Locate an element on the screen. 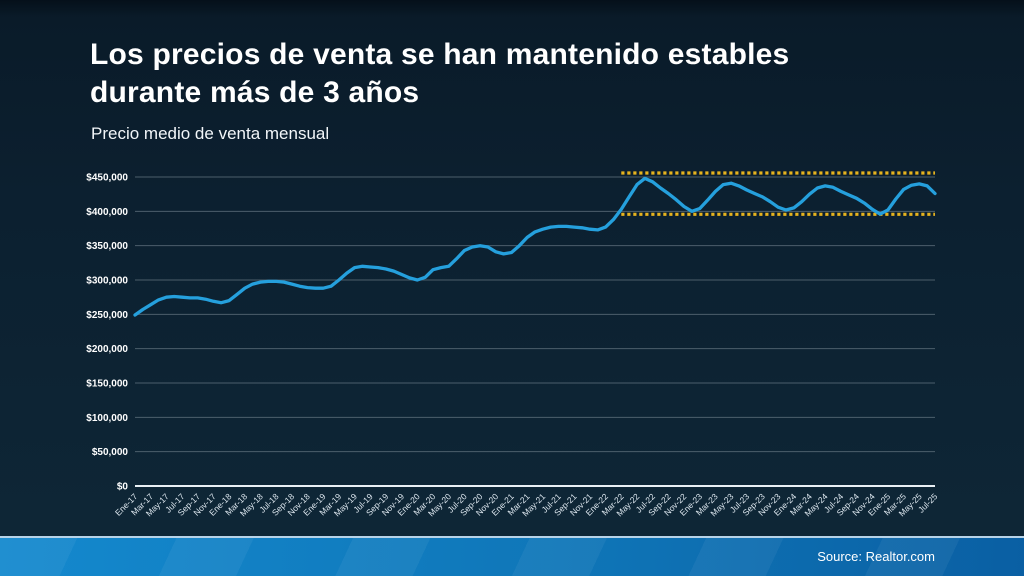  chart-subtitle: Precio medio de venta mensual is located at coordinates (210, 133).